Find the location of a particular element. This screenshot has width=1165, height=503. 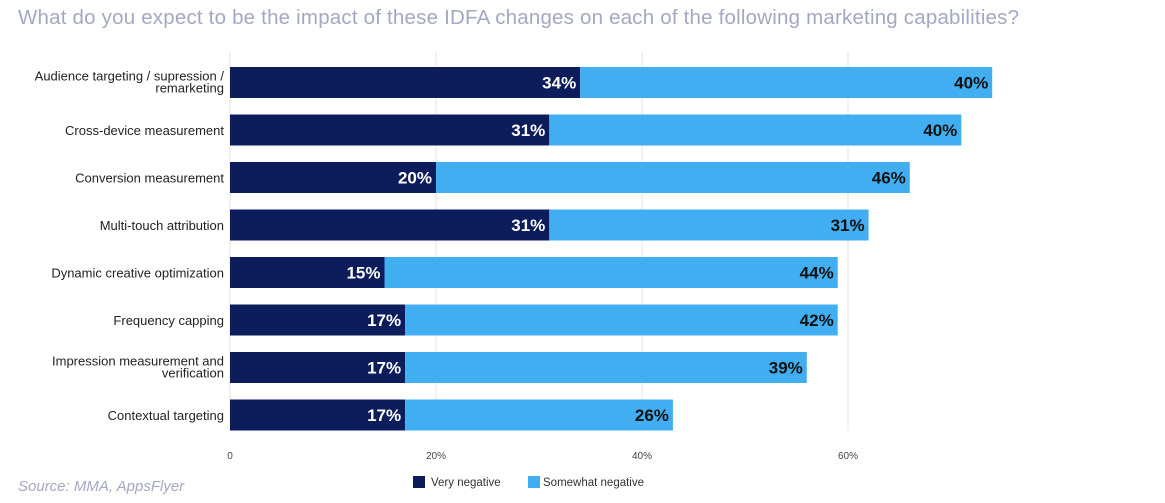

legend: Very negative Somewhat negative is located at coordinates (528, 482).